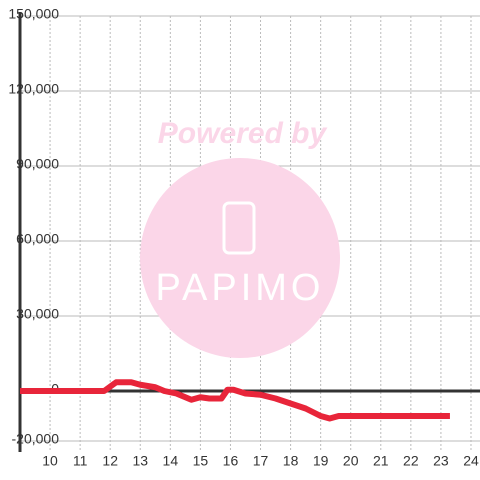 Image resolution: width=480 pixels, height=480 pixels. Describe the element at coordinates (110, 461) in the screenshot. I see `x-tick-label: 12` at that location.